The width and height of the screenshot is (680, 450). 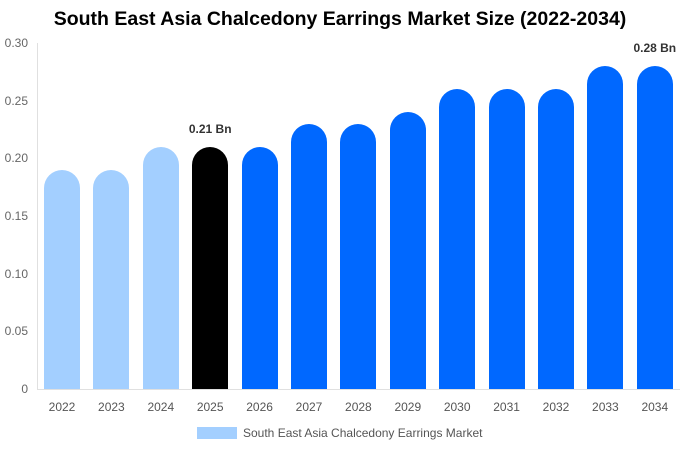 I want to click on x-tick-label: 2022, so click(x=62, y=407).